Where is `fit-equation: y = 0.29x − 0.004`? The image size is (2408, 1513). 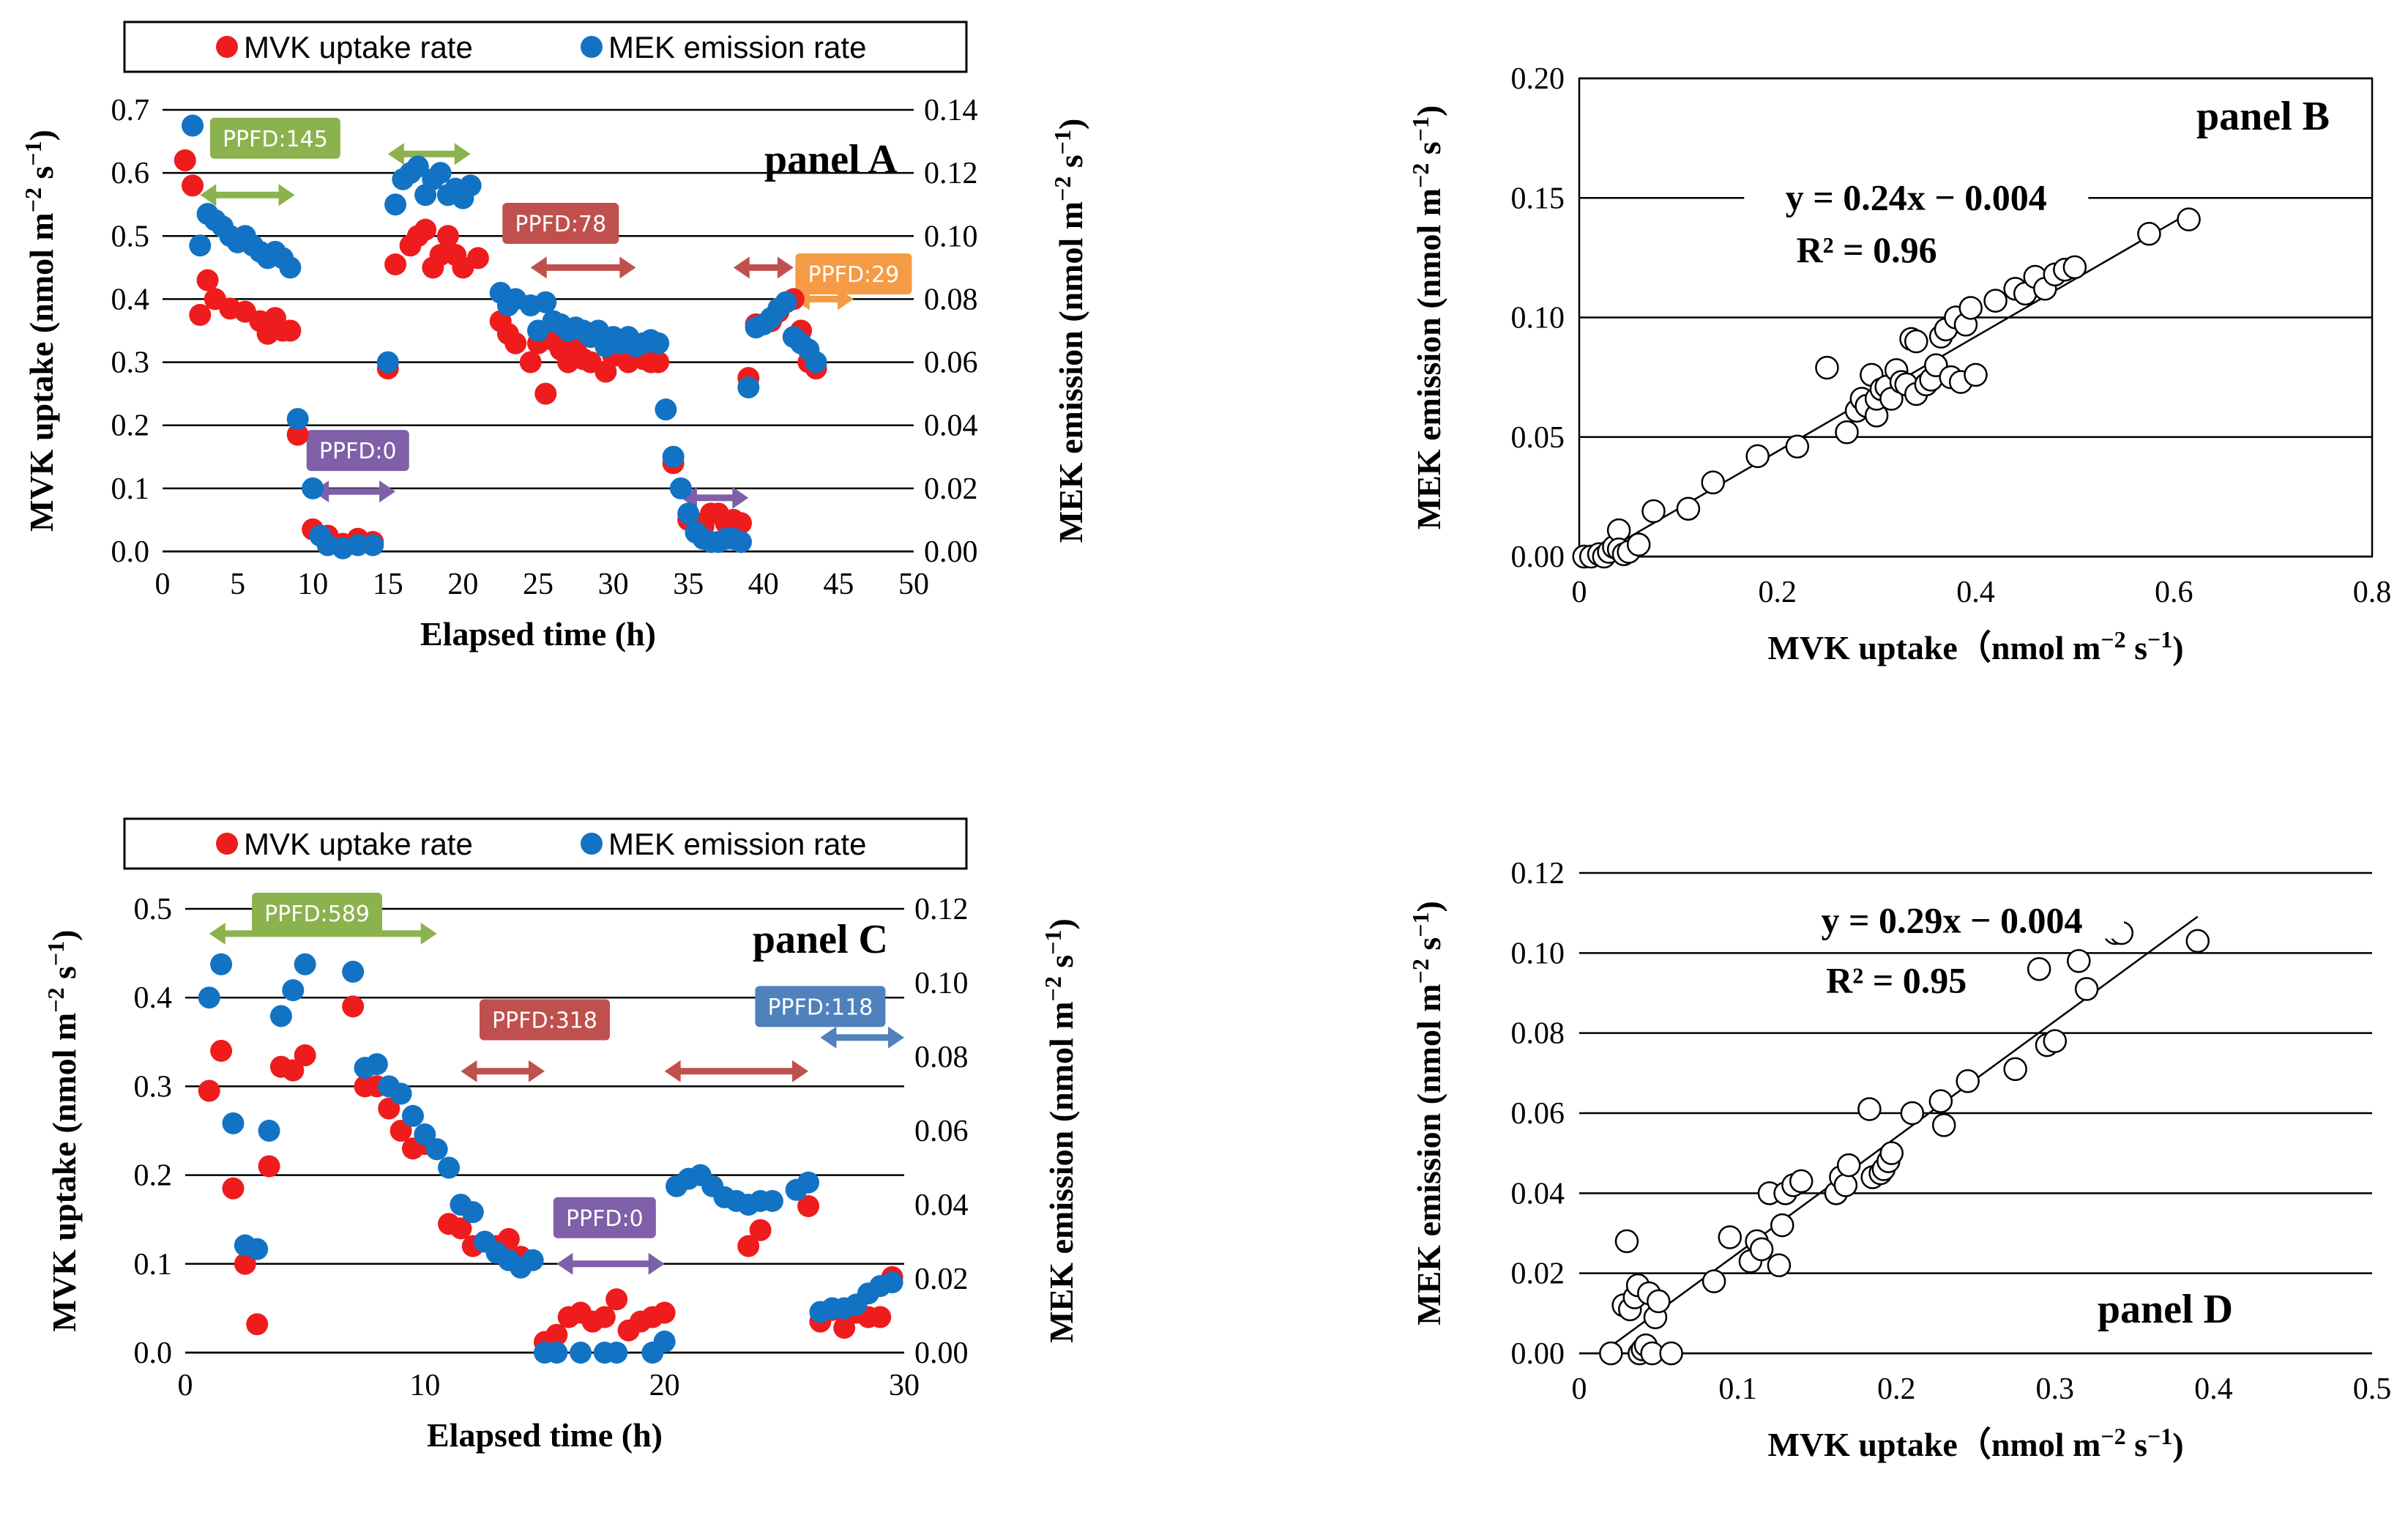 fit-equation: y = 0.29x − 0.004 is located at coordinates (1952, 921).